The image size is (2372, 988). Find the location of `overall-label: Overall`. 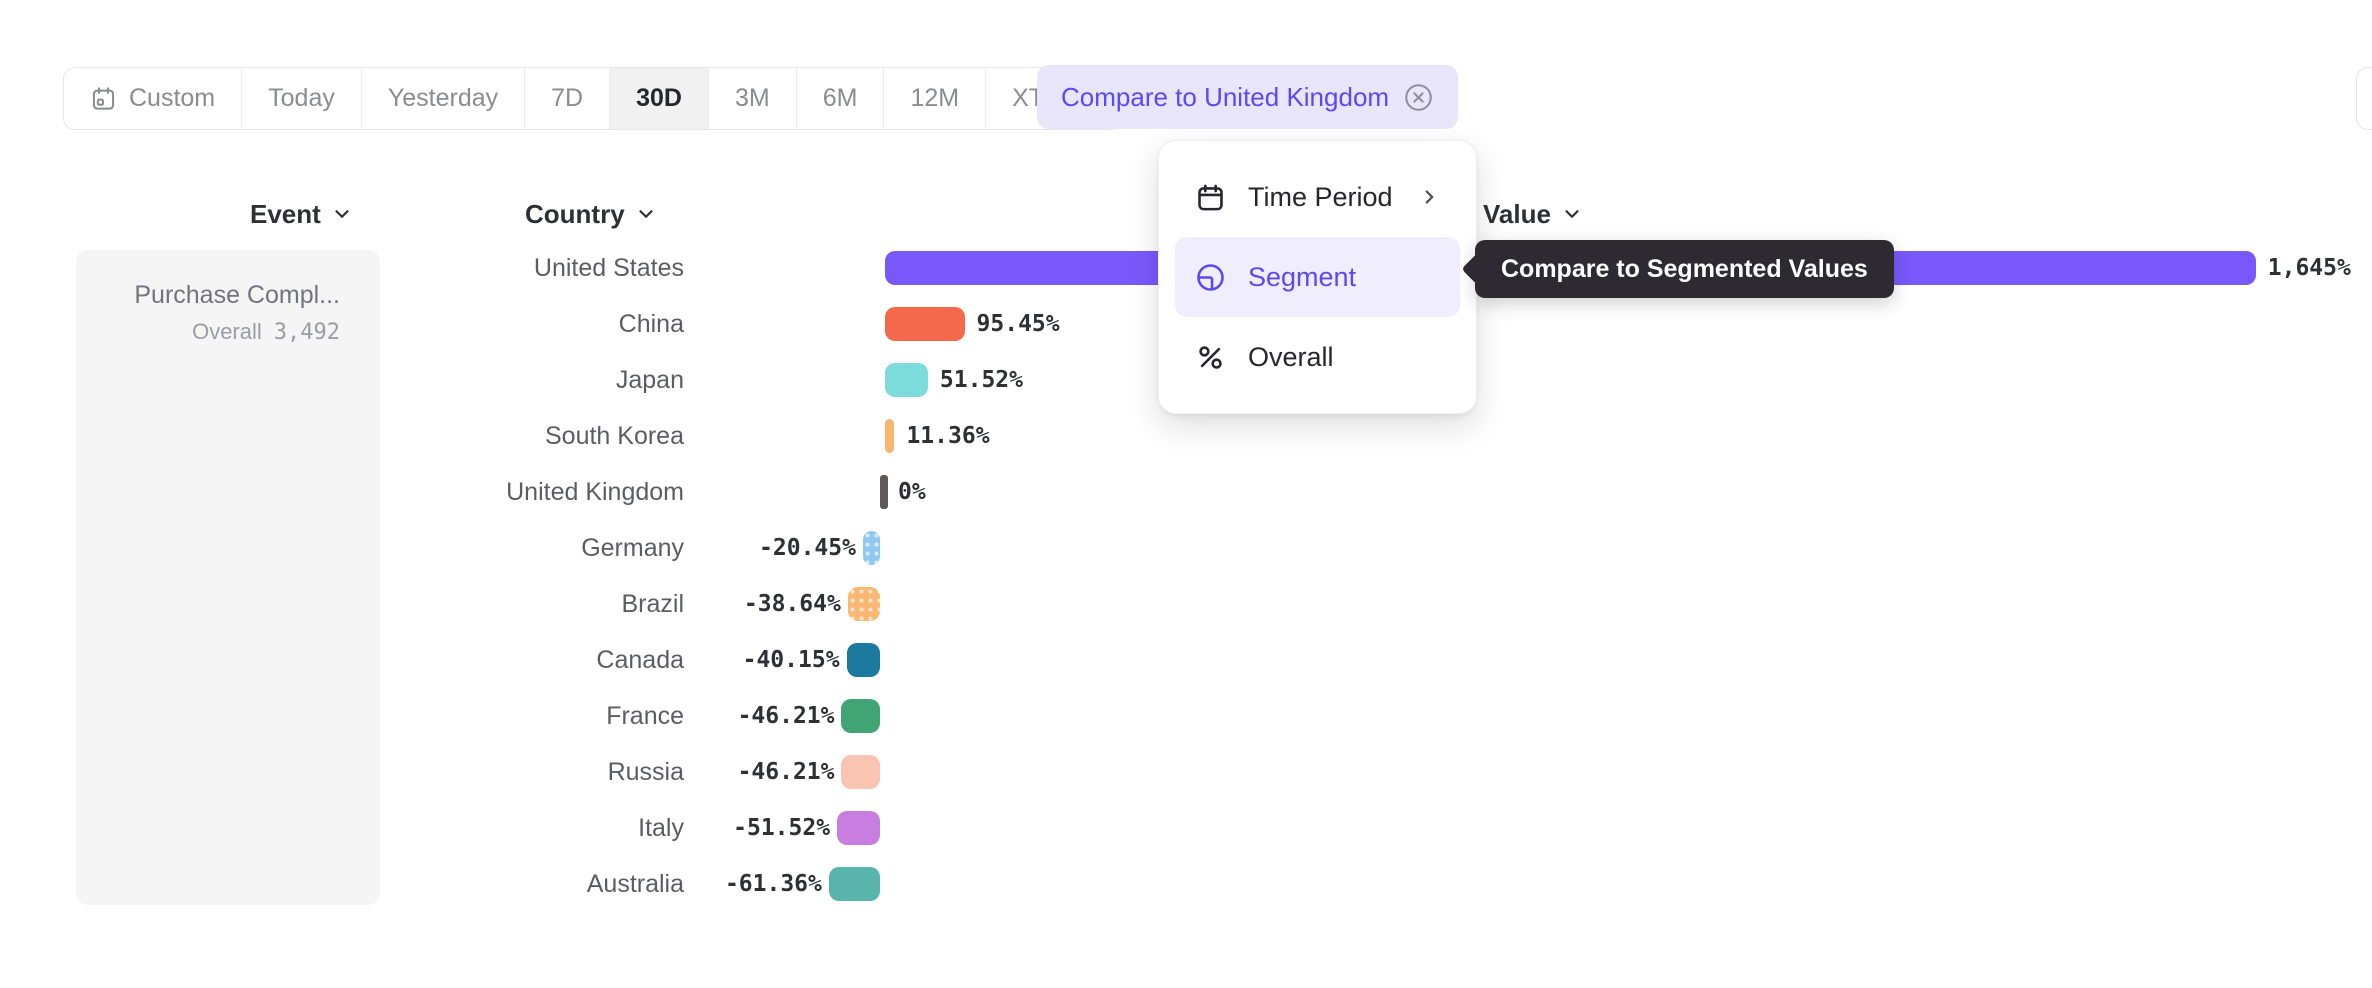

overall-label: Overall is located at coordinates (227, 331).